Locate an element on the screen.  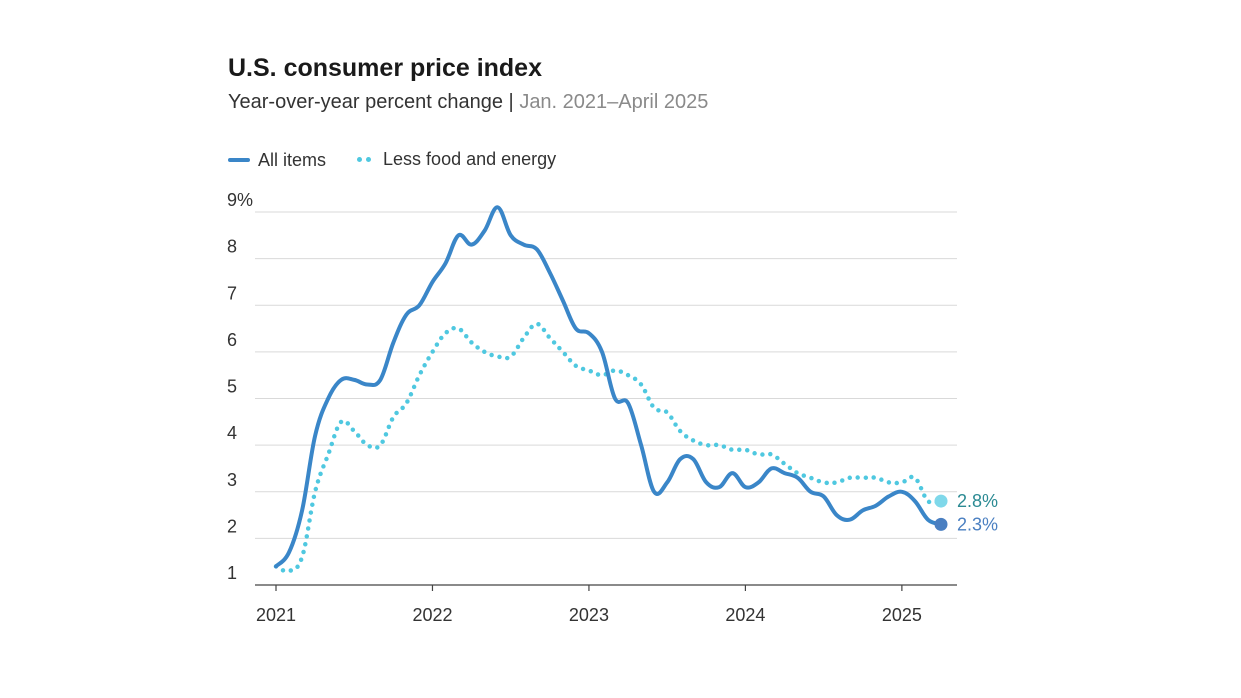
legend-item-all-items: All items is located at coordinates (277, 160).